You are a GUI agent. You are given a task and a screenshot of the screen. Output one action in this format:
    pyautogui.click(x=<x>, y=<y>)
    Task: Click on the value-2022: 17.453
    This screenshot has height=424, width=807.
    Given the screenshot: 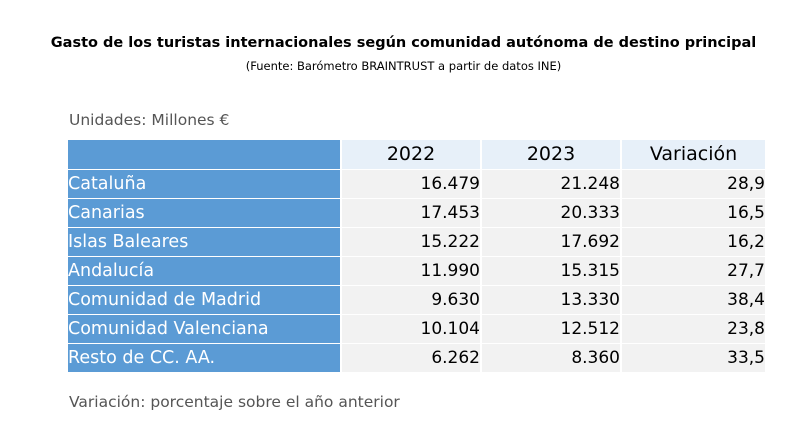 What is the action you would take?
    pyautogui.click(x=410, y=213)
    